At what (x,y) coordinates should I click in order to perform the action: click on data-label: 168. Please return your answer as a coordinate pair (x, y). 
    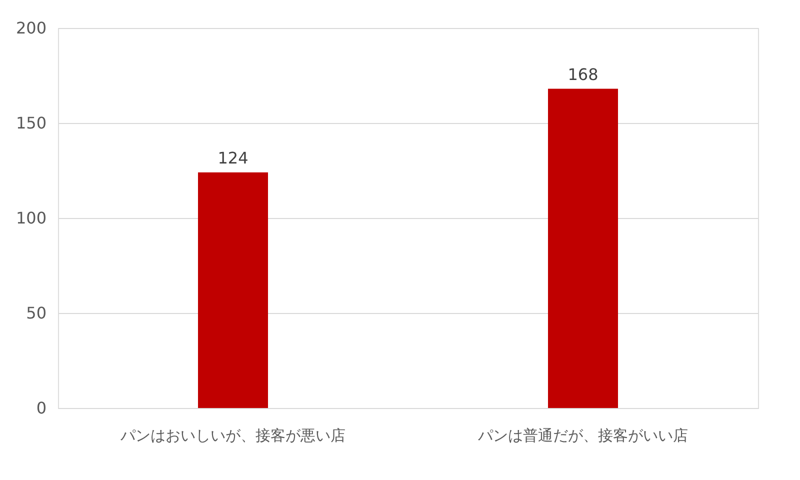
    Looking at the image, I should click on (583, 74).